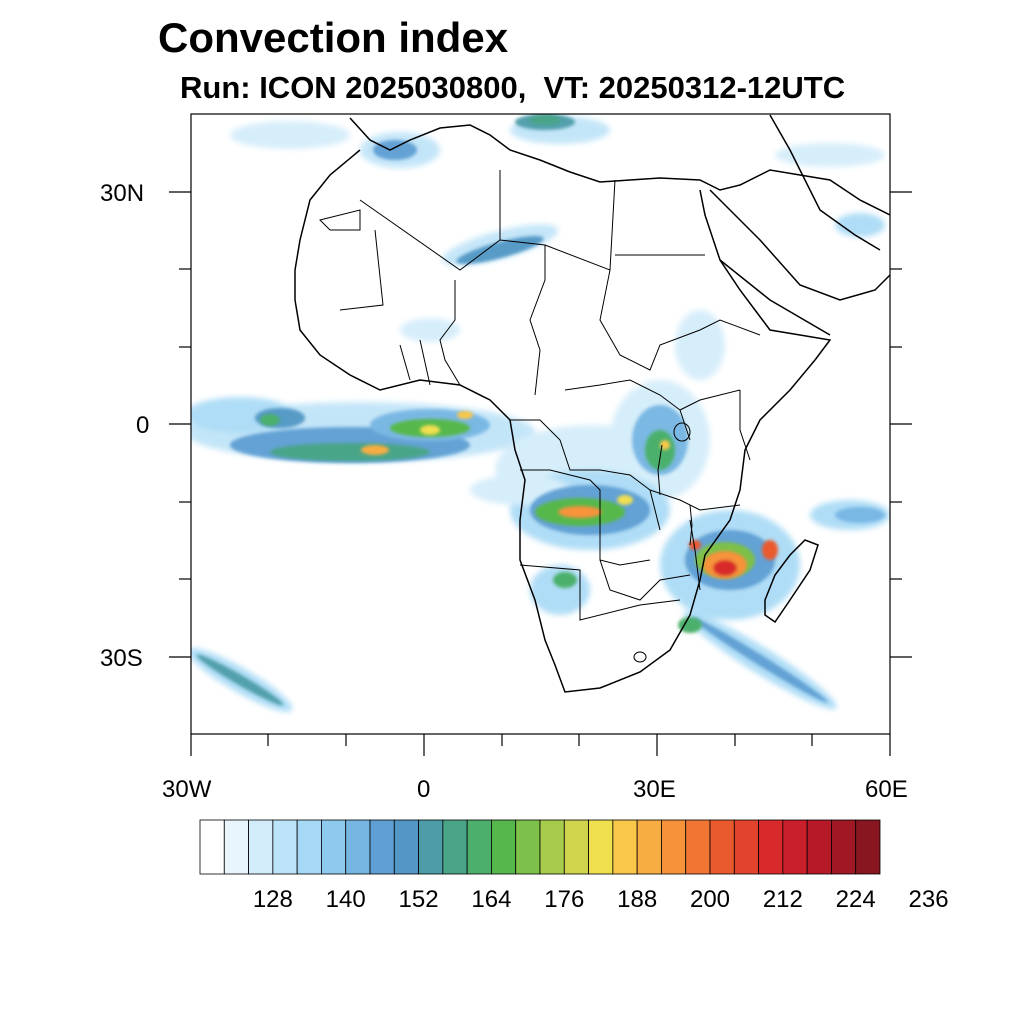  Describe the element at coordinates (187, 789) in the screenshot. I see `lon-label-30w: 30W` at that location.